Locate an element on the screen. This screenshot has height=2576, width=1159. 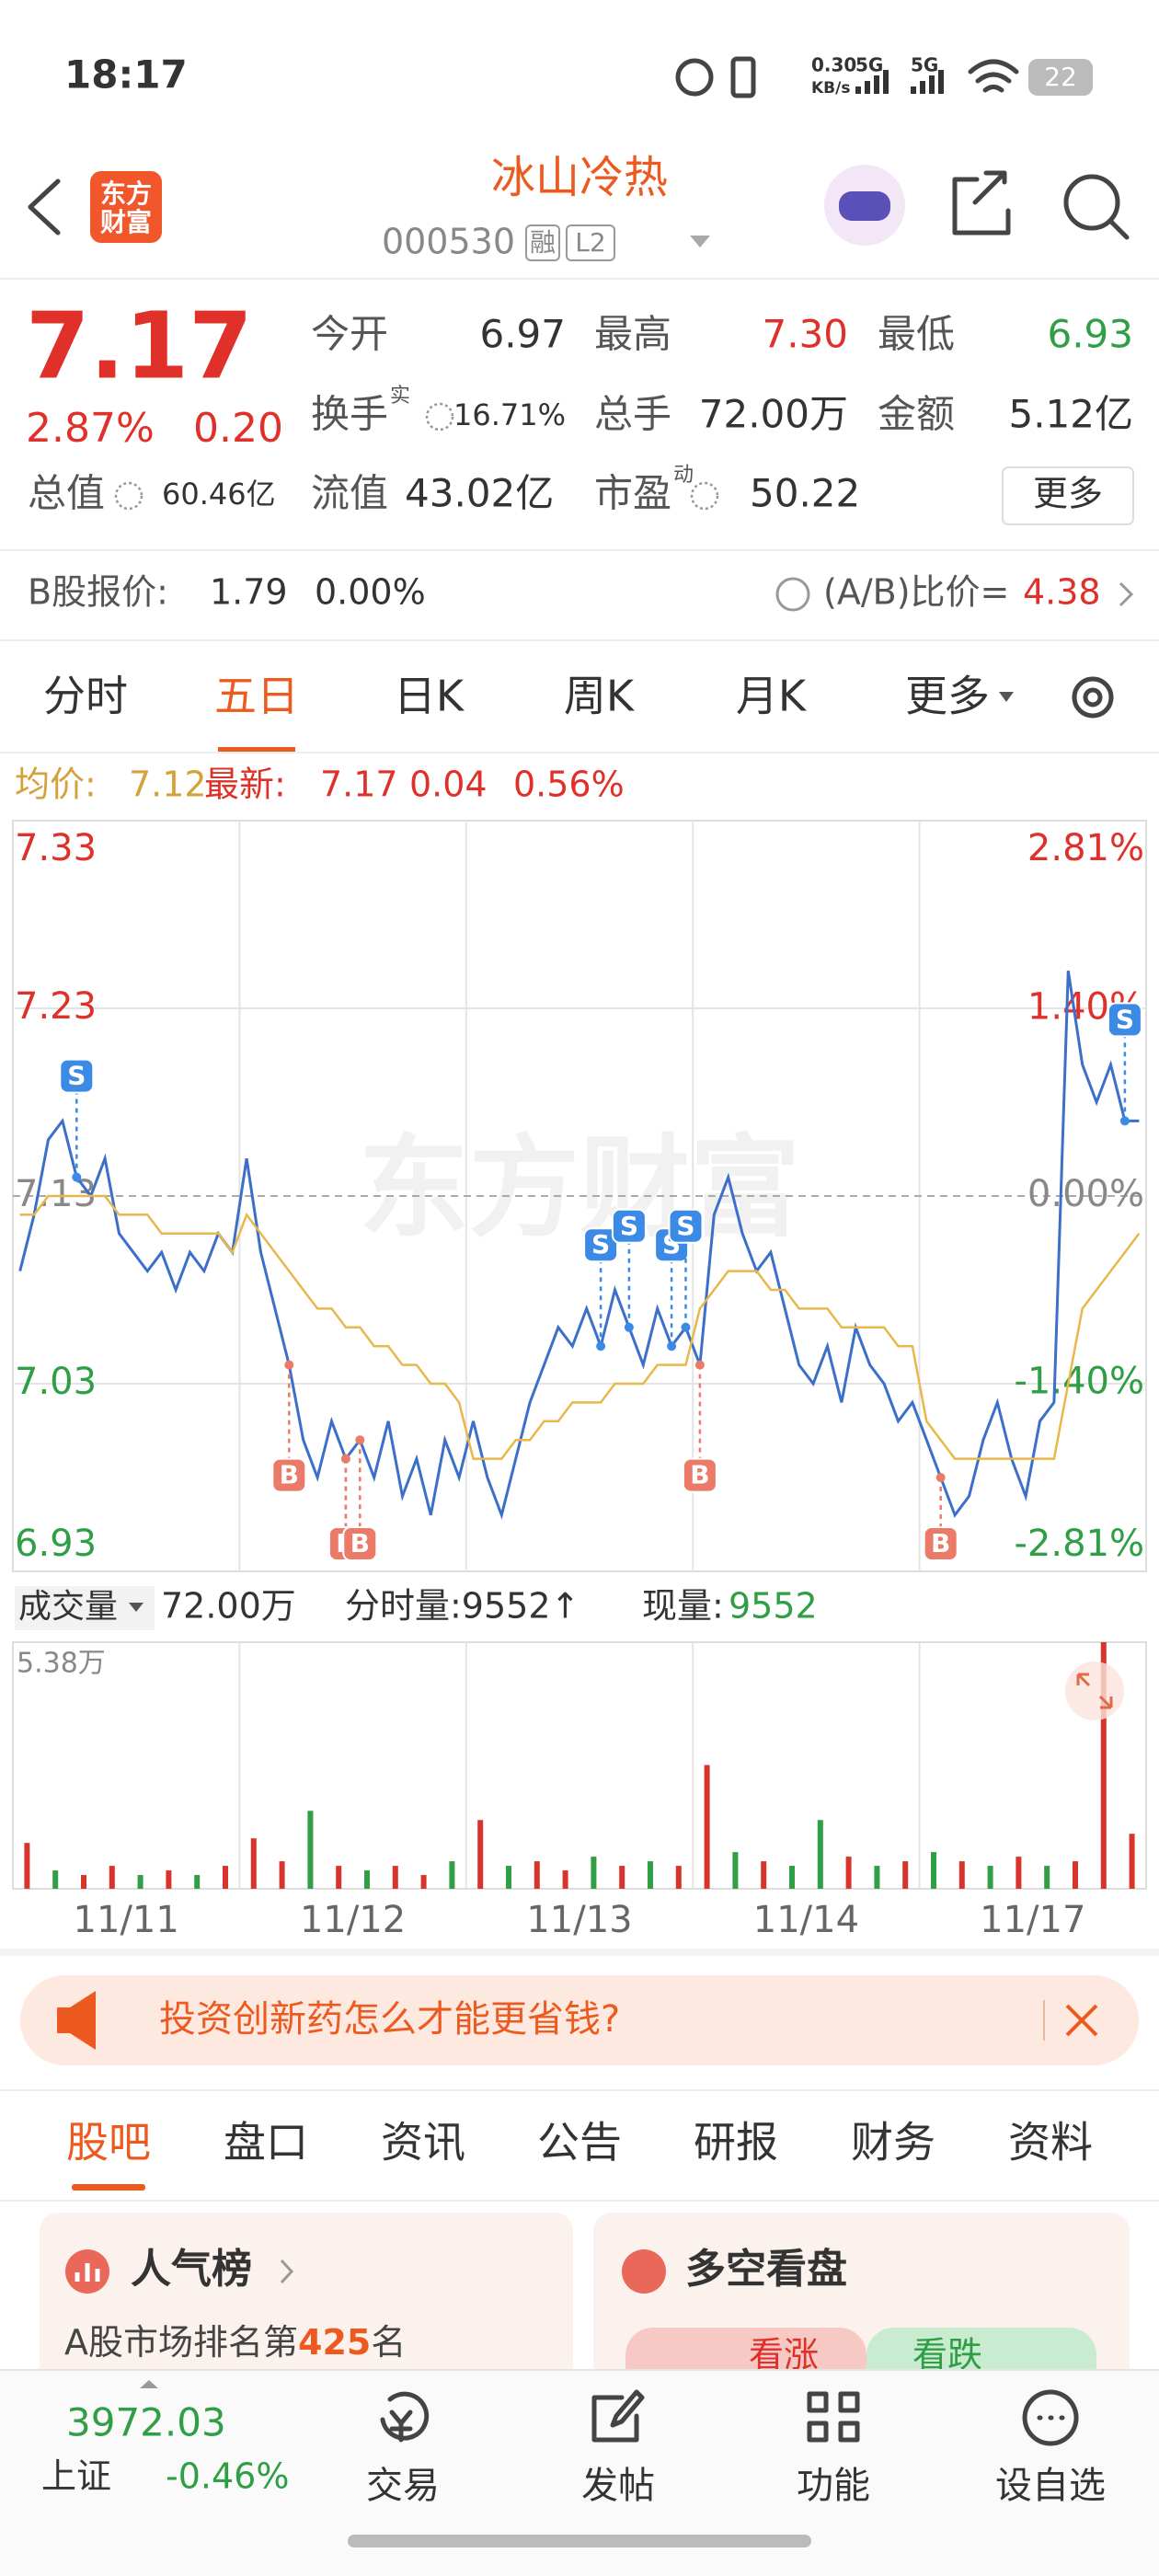
section-tab: 研报 is located at coordinates (736, 2143).